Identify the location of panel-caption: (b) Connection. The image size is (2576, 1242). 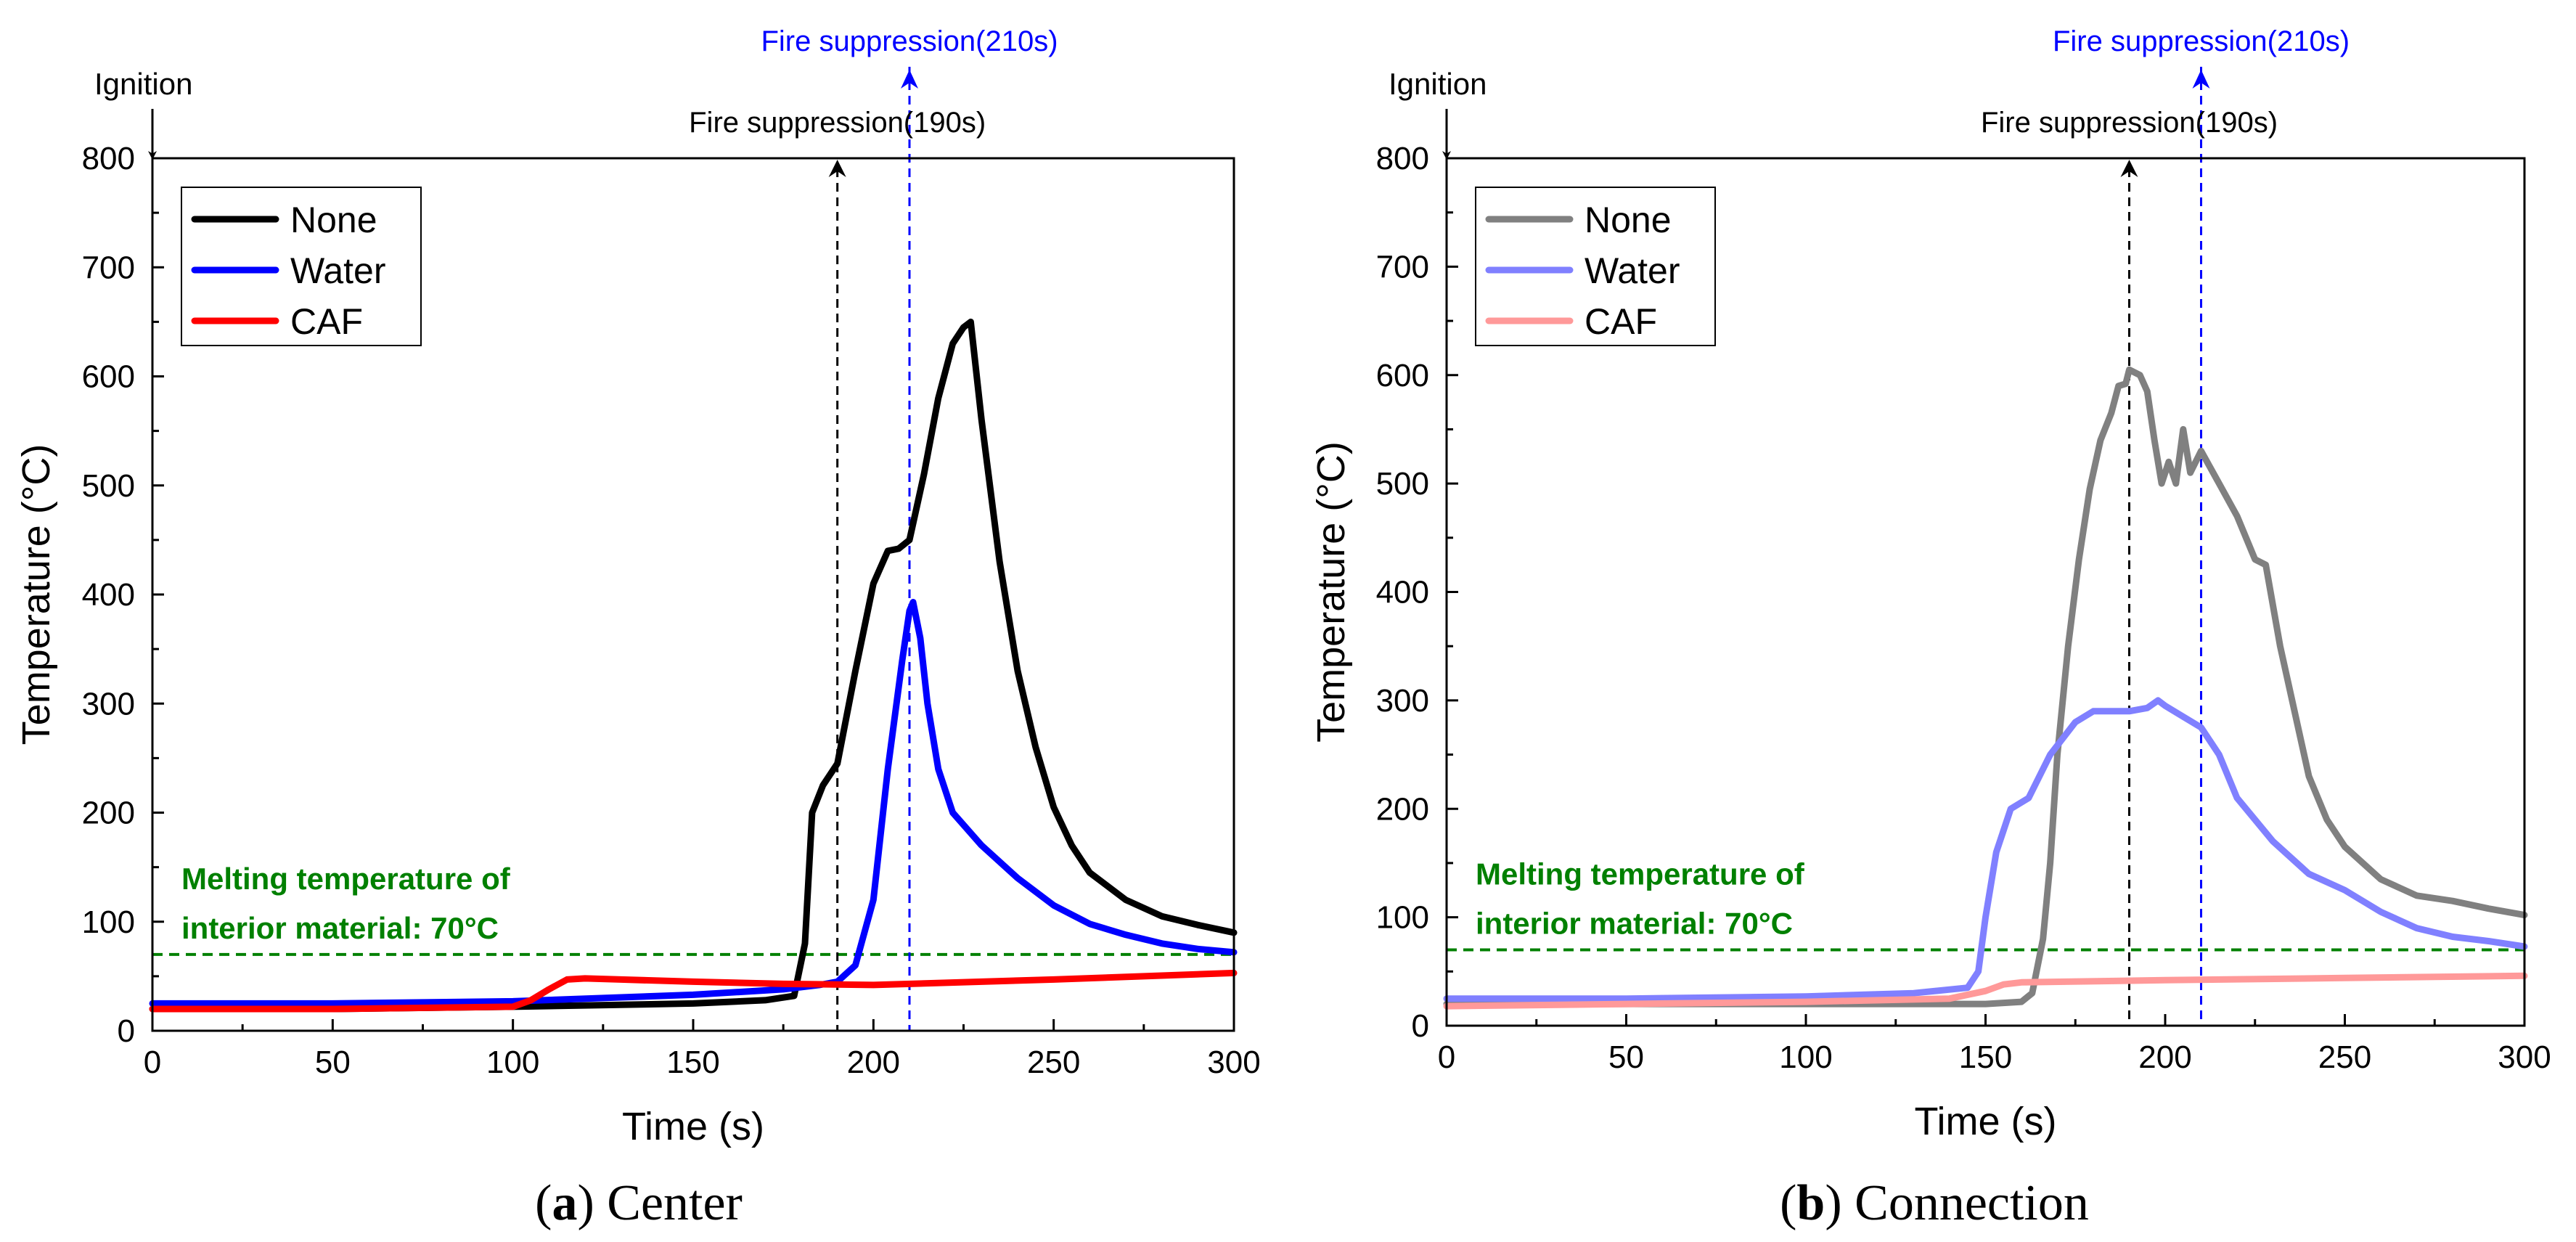
(1935, 1203).